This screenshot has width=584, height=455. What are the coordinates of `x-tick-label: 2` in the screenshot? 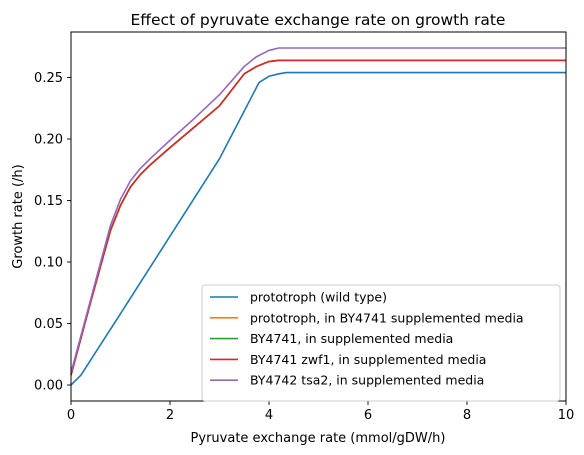 It's located at (170, 415).